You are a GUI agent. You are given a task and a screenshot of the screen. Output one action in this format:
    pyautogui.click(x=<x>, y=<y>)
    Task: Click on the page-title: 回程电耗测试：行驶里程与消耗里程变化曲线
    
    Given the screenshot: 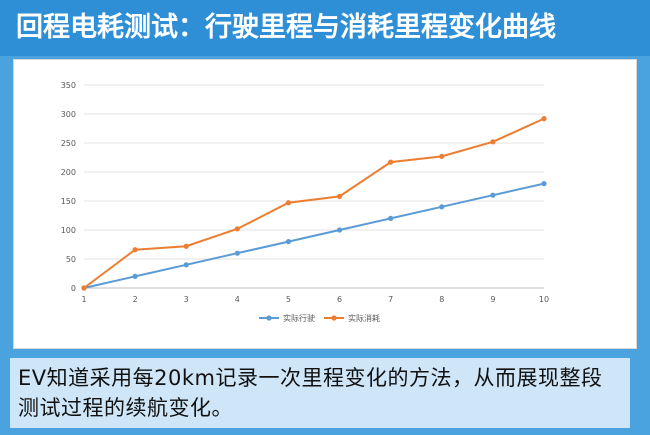 What is the action you would take?
    pyautogui.click(x=325, y=28)
    